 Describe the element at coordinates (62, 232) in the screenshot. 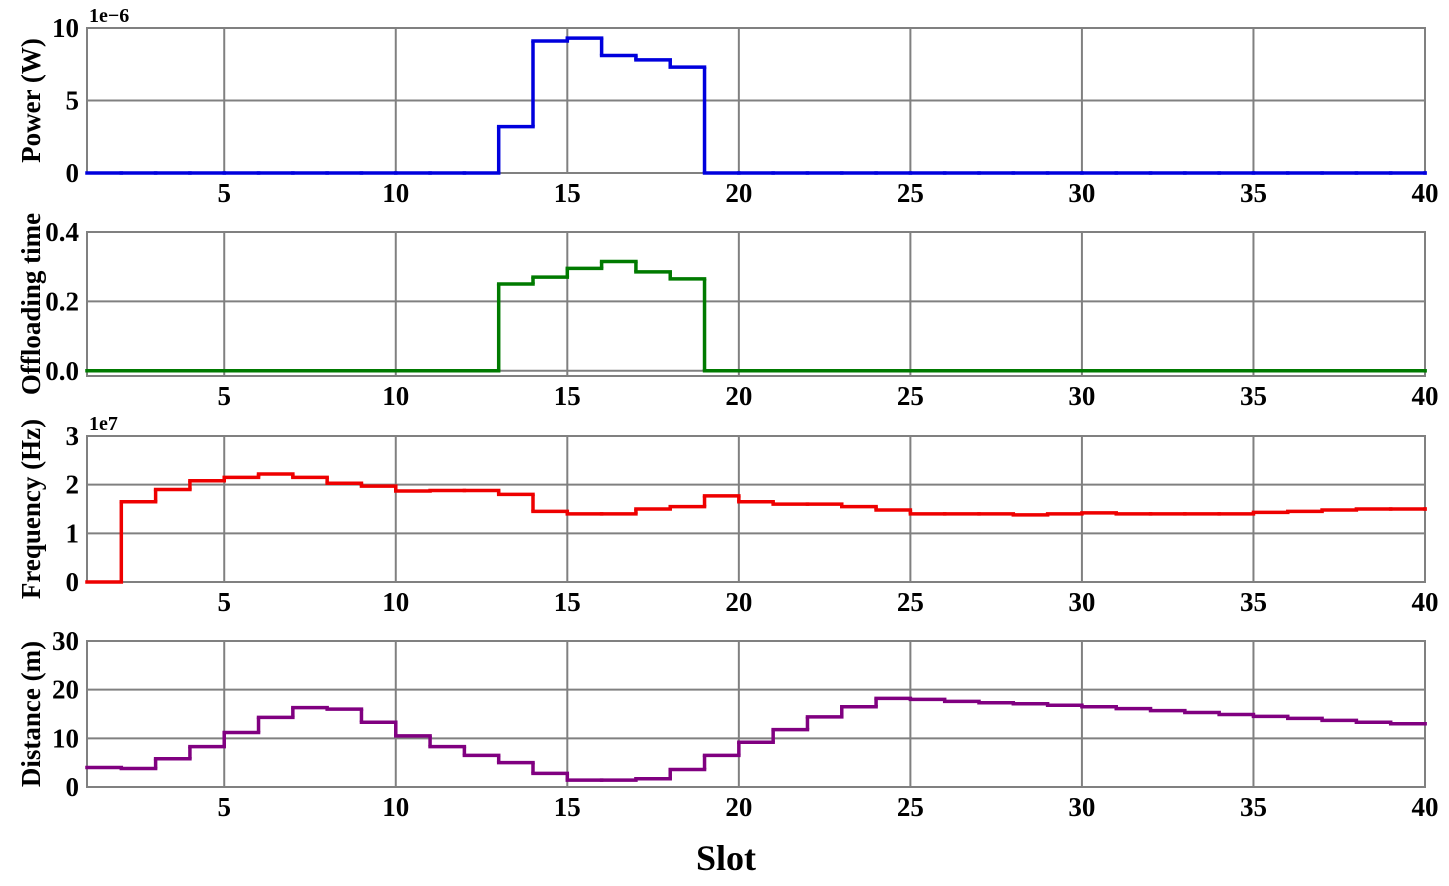

I see `y-tick-label: 0.4` at that location.